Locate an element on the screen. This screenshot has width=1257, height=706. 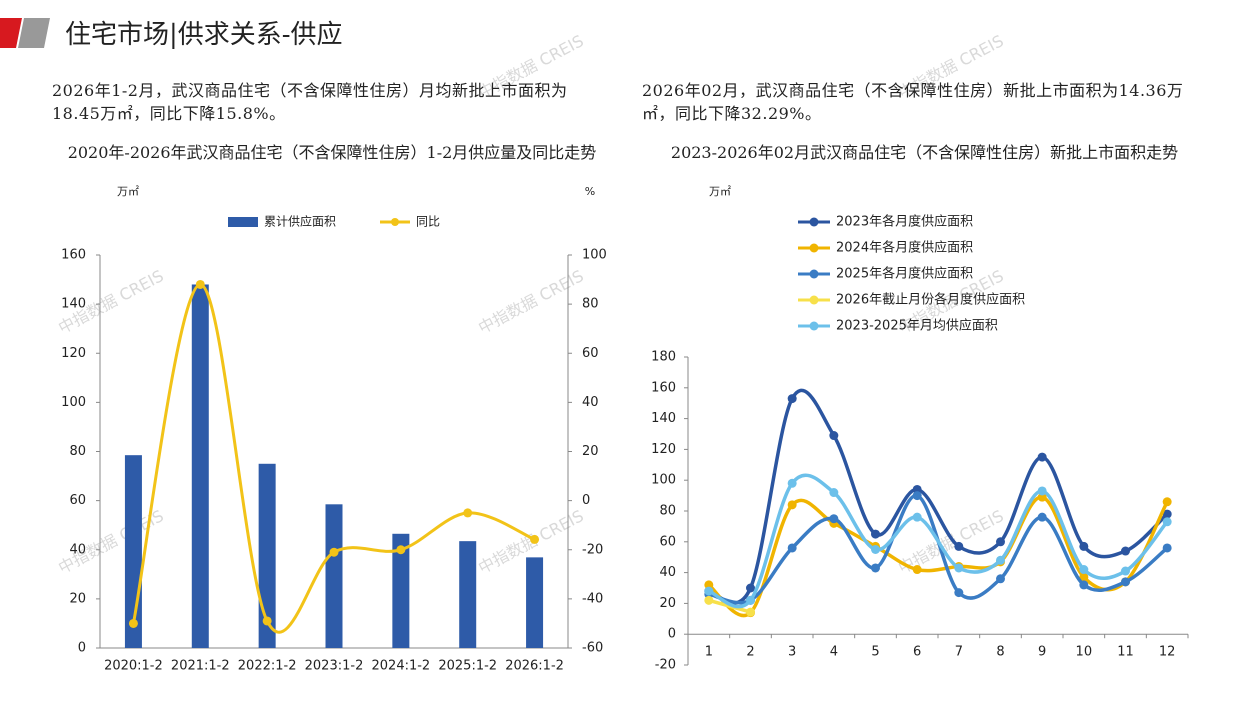
chart-title: 2020年-2026年武汉商品住宅（不含保障性住房）1-2月供应量及同比走势 is located at coordinates (332, 152).